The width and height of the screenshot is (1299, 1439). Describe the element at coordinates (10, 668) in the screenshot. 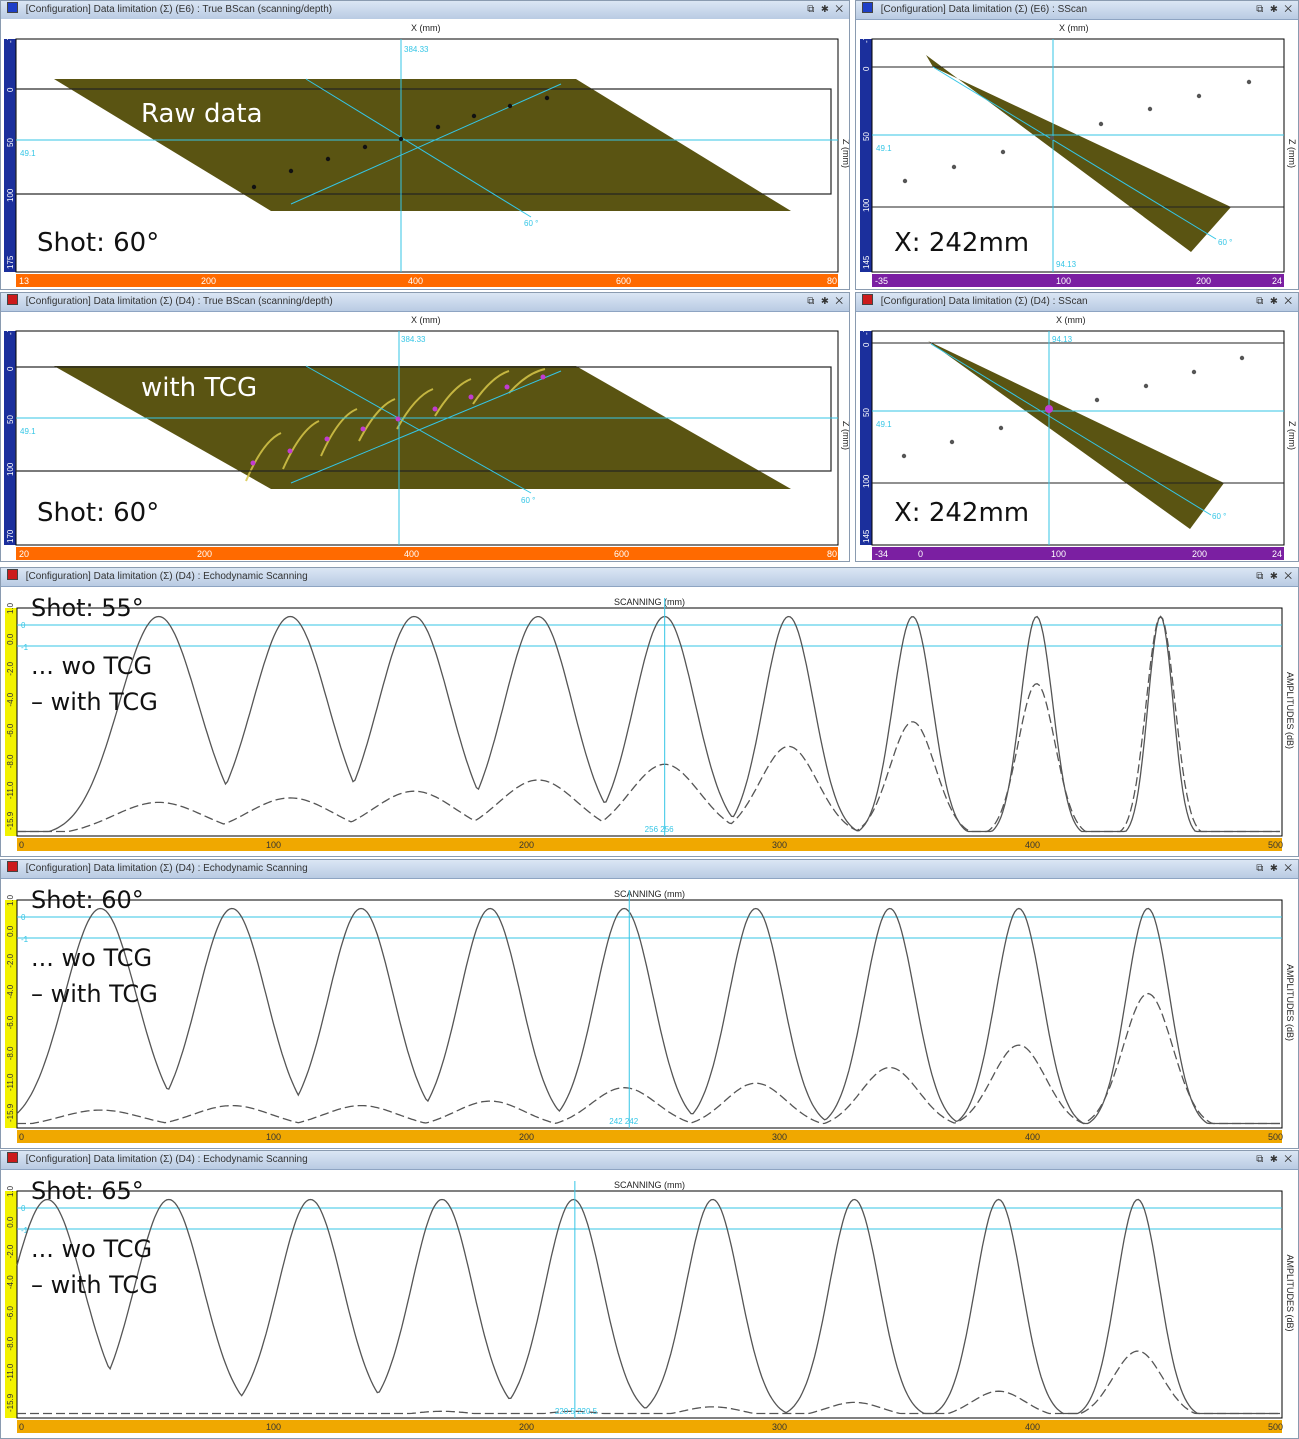

I see `y-tick: -2.0` at that location.